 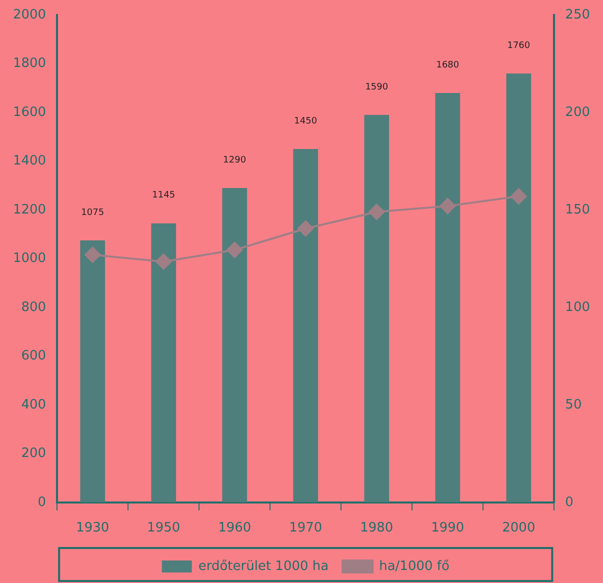 What do you see at coordinates (29, 64) in the screenshot?
I see `y-tick-label: 1800` at bounding box center [29, 64].